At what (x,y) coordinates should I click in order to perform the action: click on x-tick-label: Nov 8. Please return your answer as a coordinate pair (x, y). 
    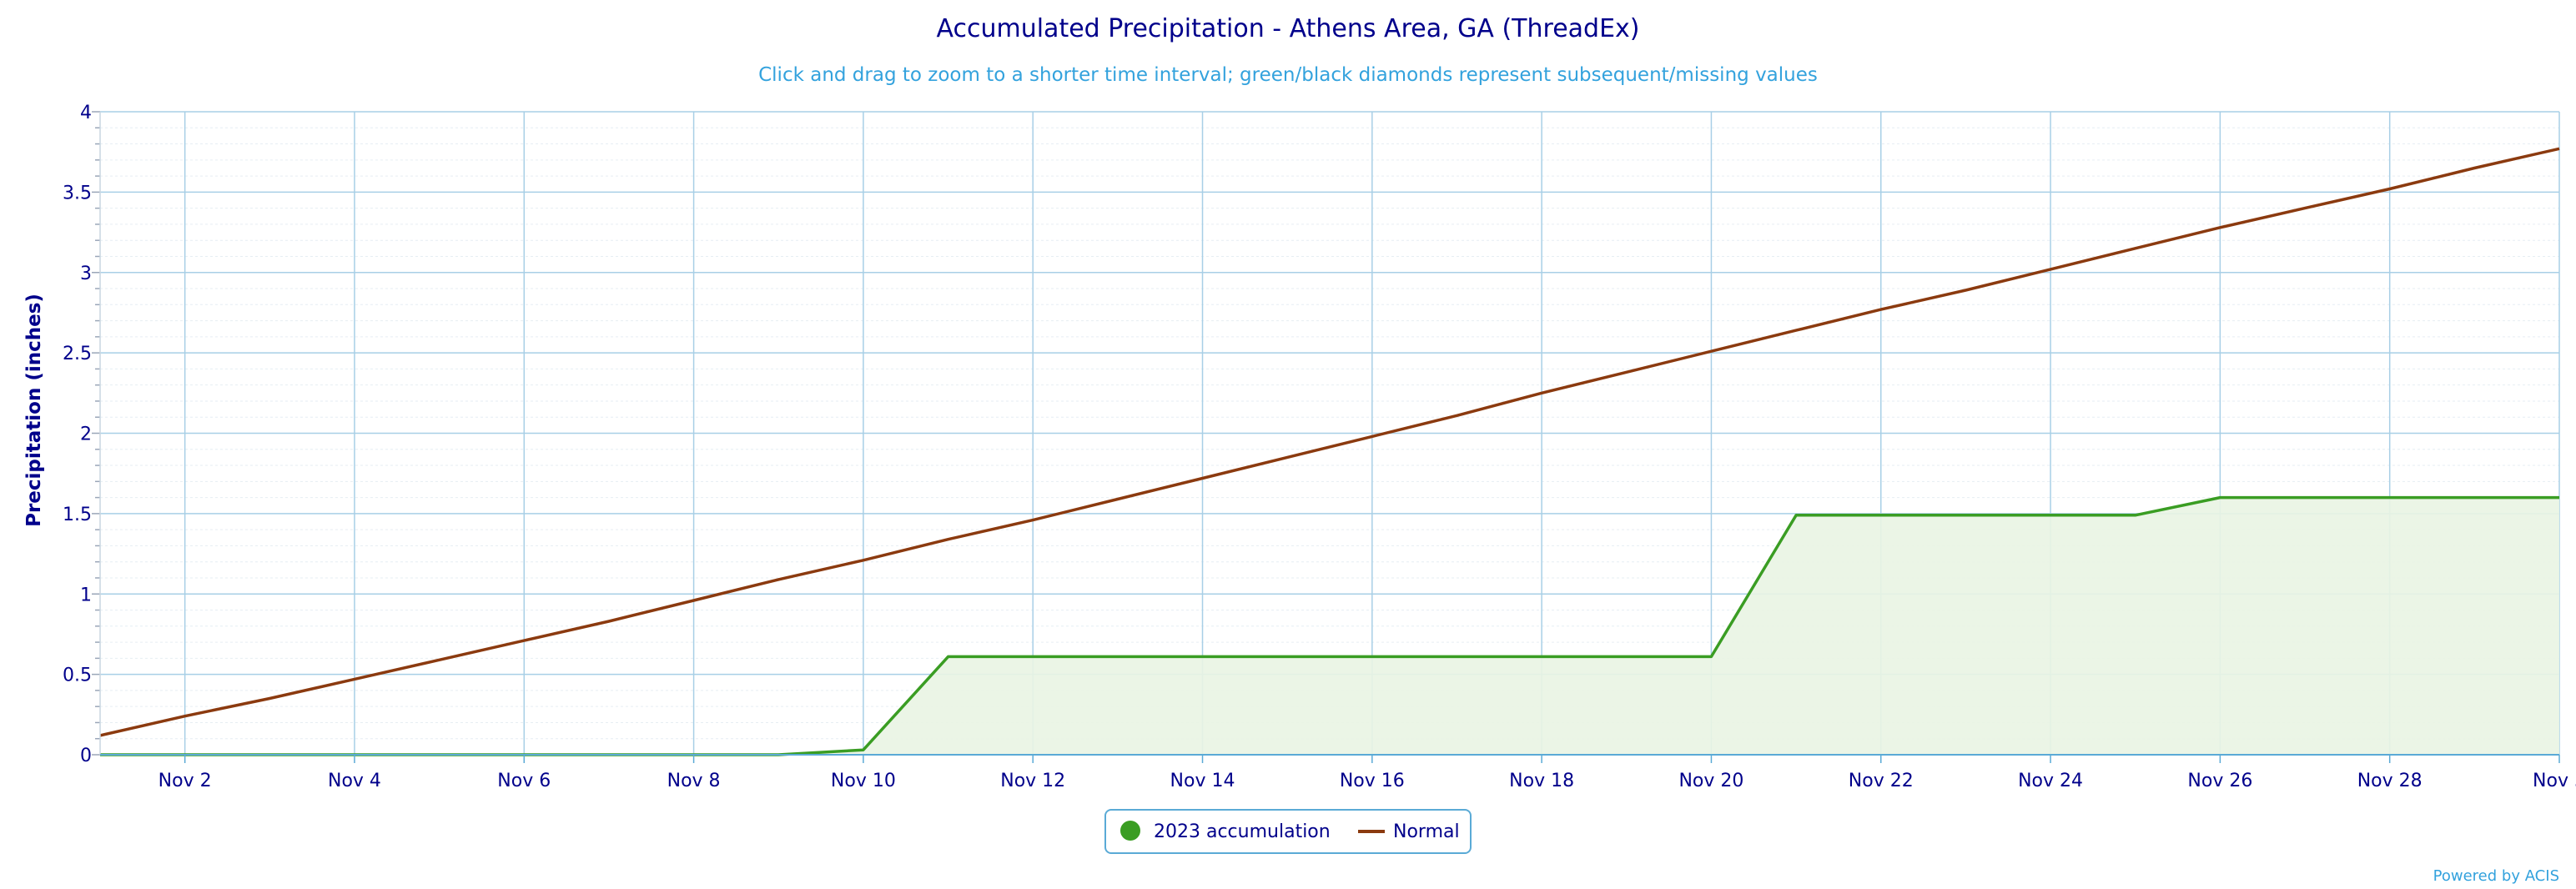
    Looking at the image, I should click on (694, 781).